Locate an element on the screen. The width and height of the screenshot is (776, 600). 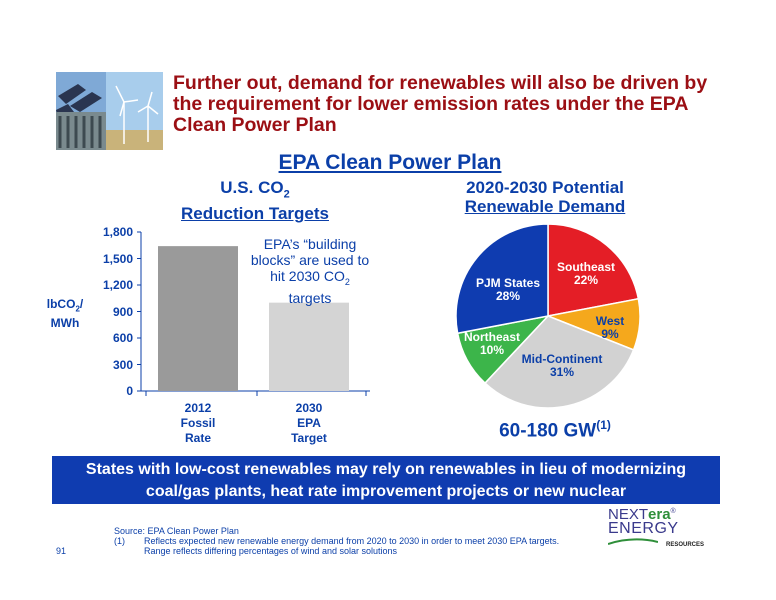
x-category-label: 2030 EPA Target is located at coordinates (309, 423).